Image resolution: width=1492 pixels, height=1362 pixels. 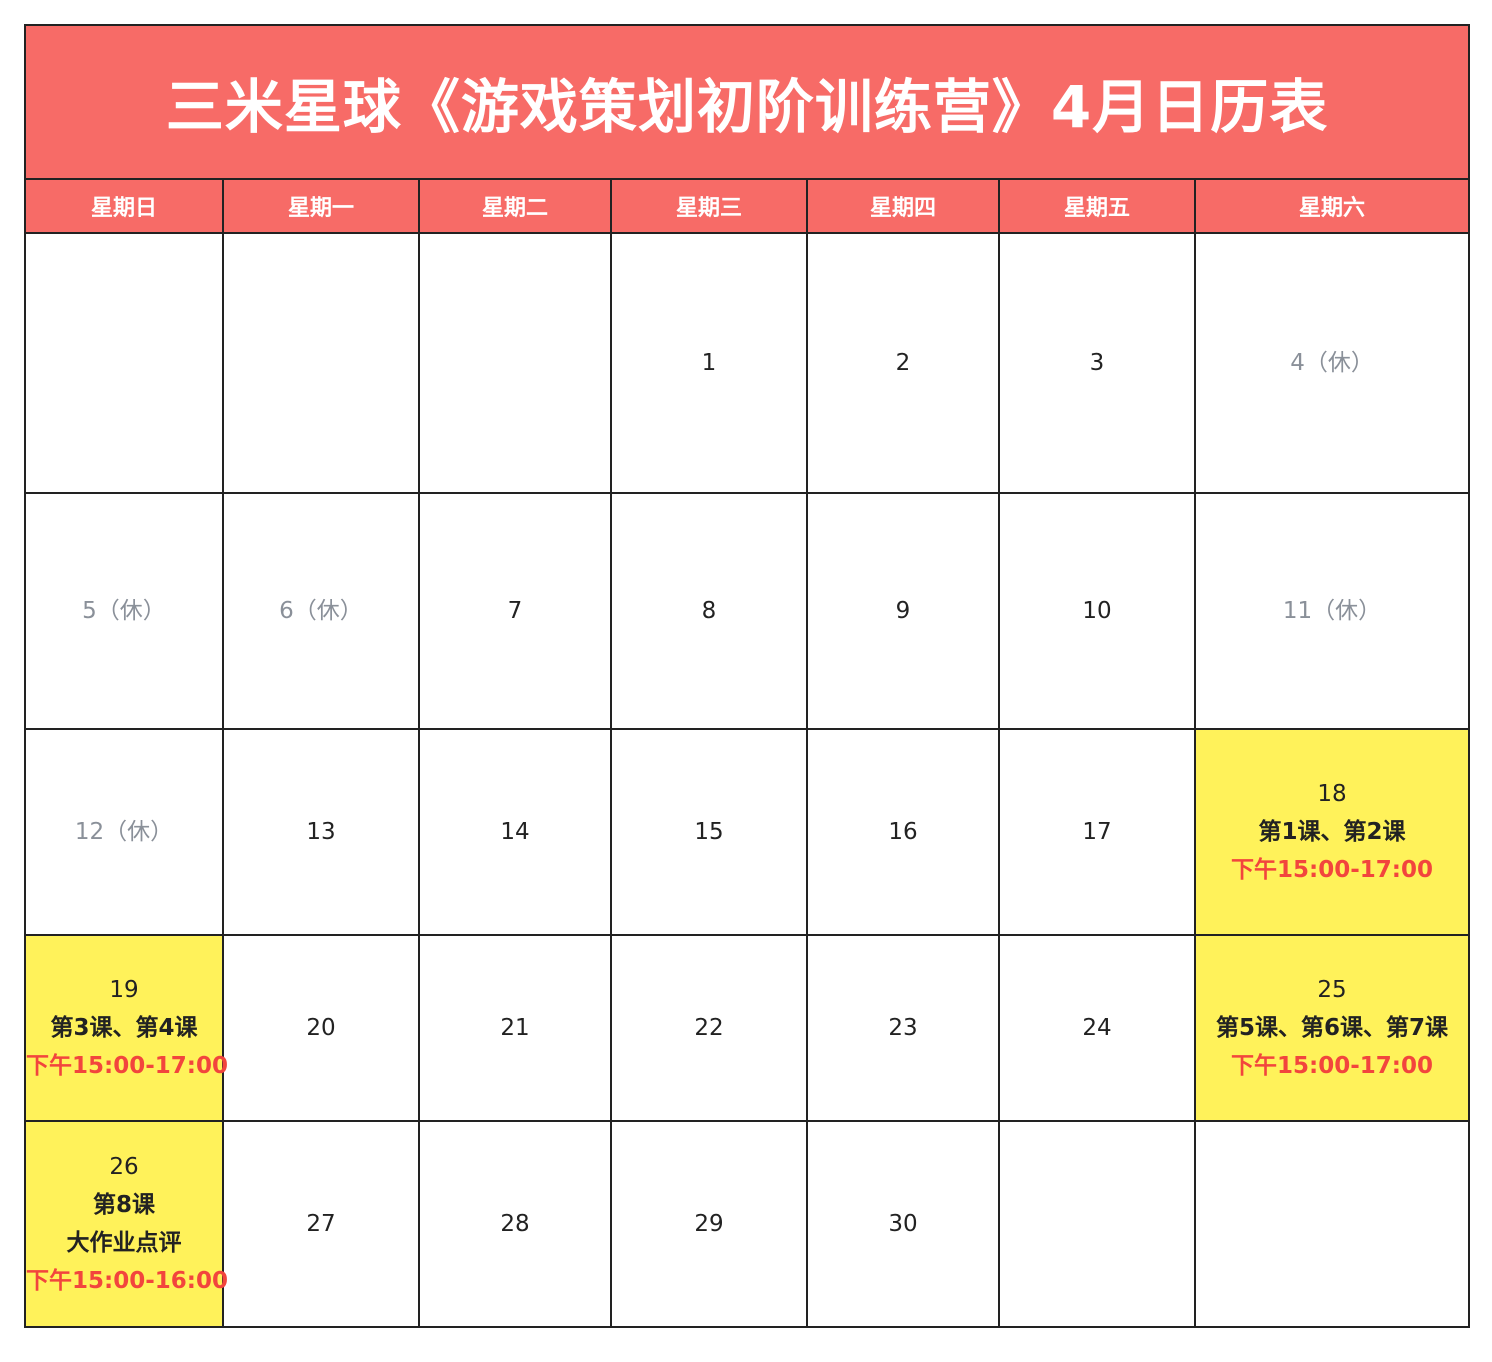 I want to click on class-info: 大作业点评, so click(x=124, y=1243).